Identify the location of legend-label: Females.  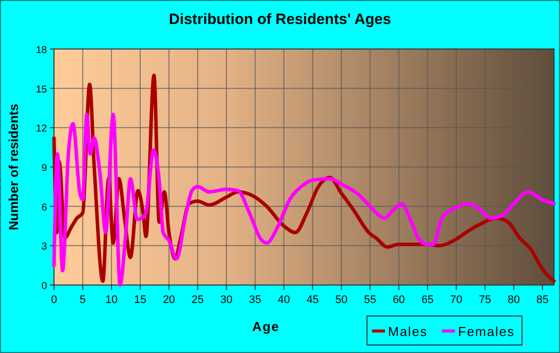
(486, 331).